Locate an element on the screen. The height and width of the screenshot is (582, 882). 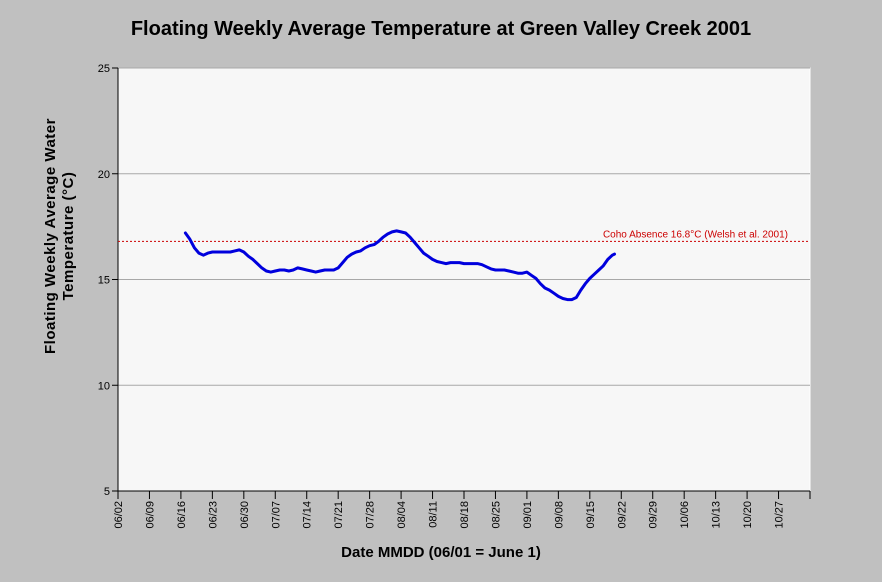
x-tick-label: 10/27 is located at coordinates (780, 515).